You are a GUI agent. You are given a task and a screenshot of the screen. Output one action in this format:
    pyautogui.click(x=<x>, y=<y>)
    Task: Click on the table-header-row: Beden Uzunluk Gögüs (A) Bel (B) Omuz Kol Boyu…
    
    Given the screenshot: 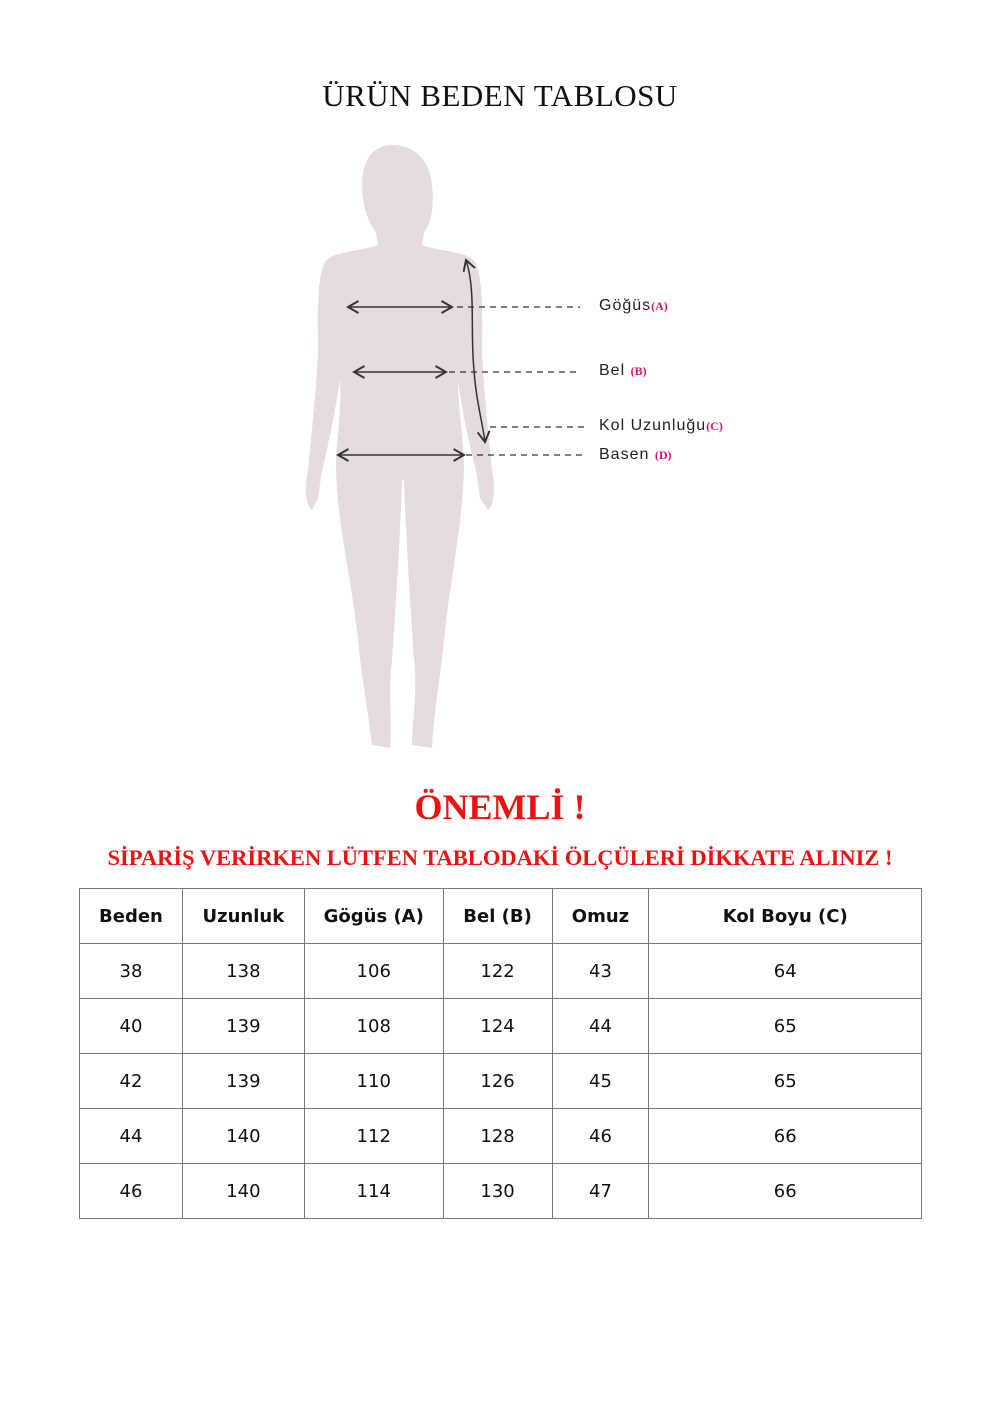 What is the action you would take?
    pyautogui.click(x=500, y=916)
    